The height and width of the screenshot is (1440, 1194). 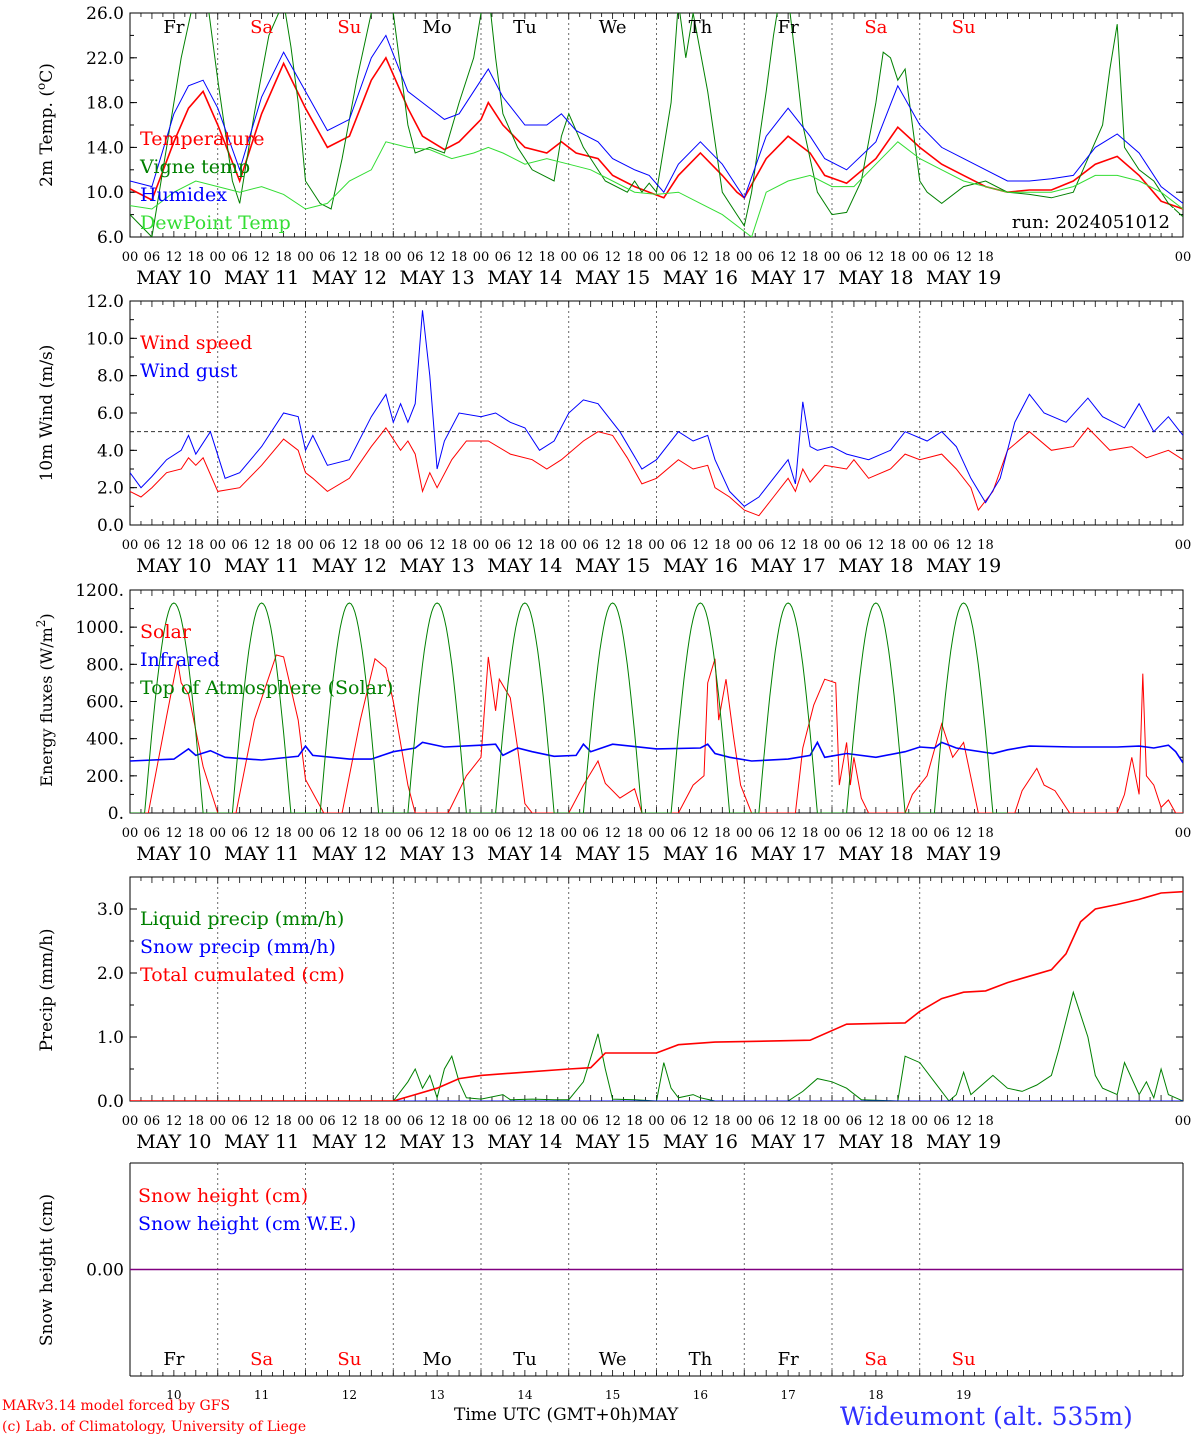 What do you see at coordinates (546, 1415) in the screenshot?
I see `time-utc-label: Time UTC (GMT+0h)` at bounding box center [546, 1415].